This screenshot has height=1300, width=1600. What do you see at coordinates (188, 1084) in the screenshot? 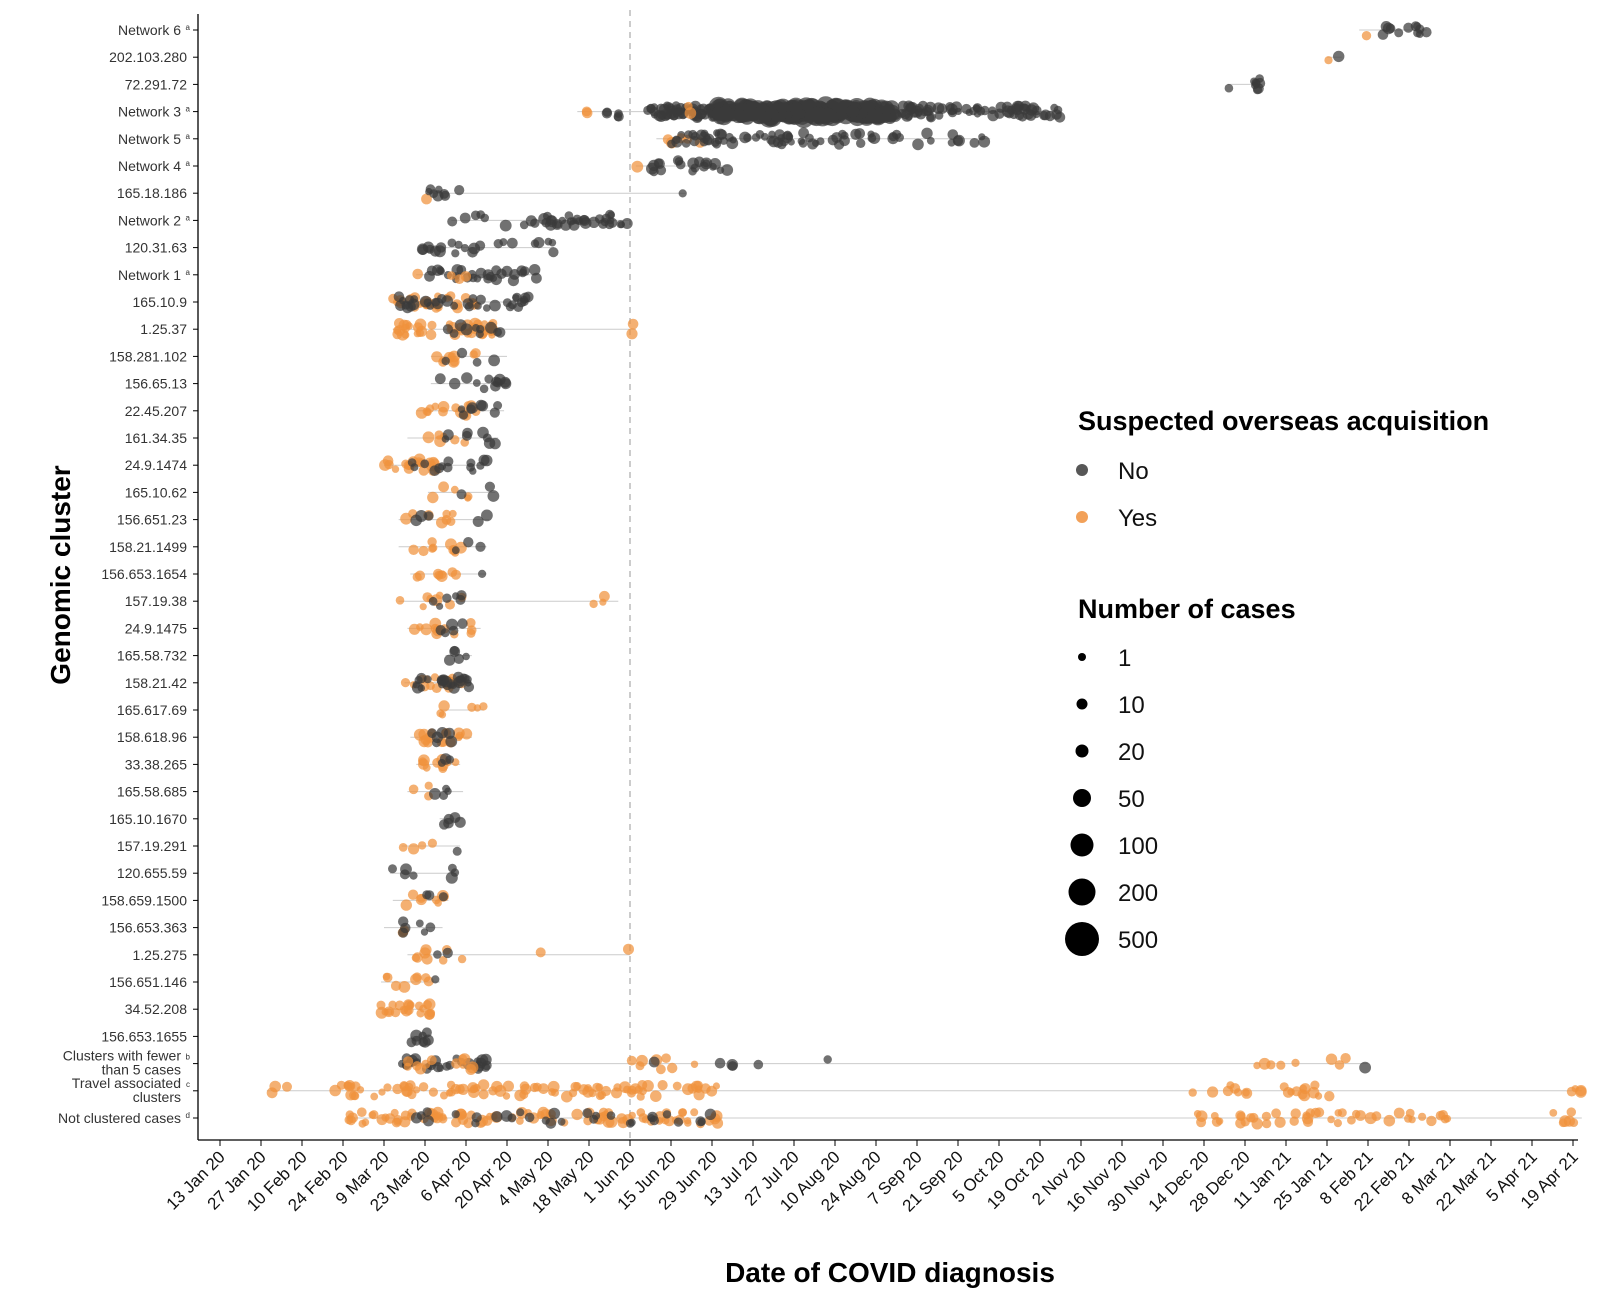
I see `cluster-label-footnote: c` at bounding box center [188, 1084].